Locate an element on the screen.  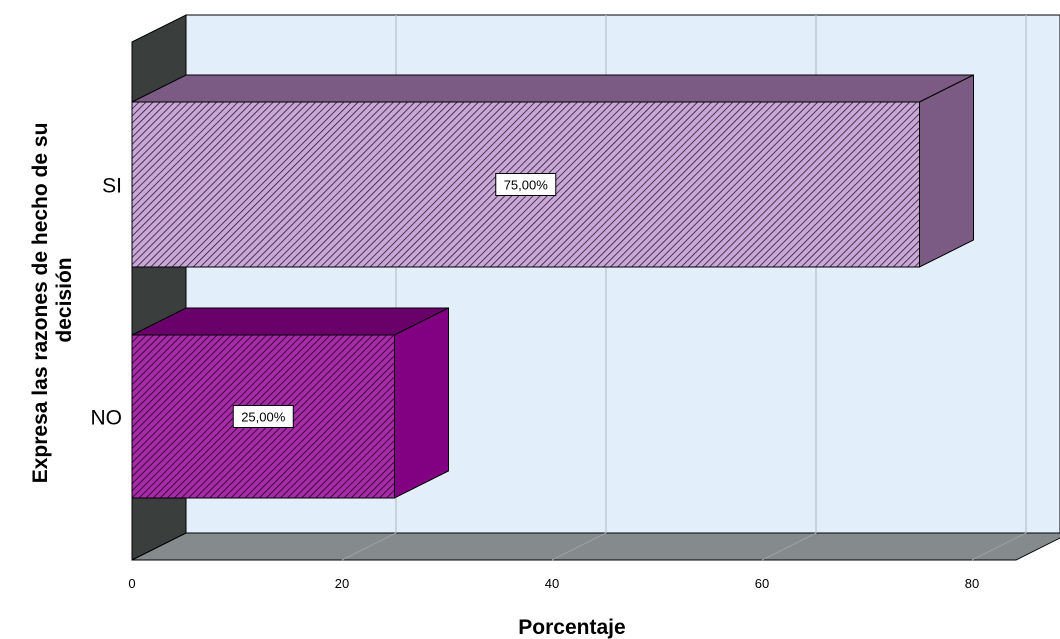
x-tick-label: 20 is located at coordinates (342, 583).